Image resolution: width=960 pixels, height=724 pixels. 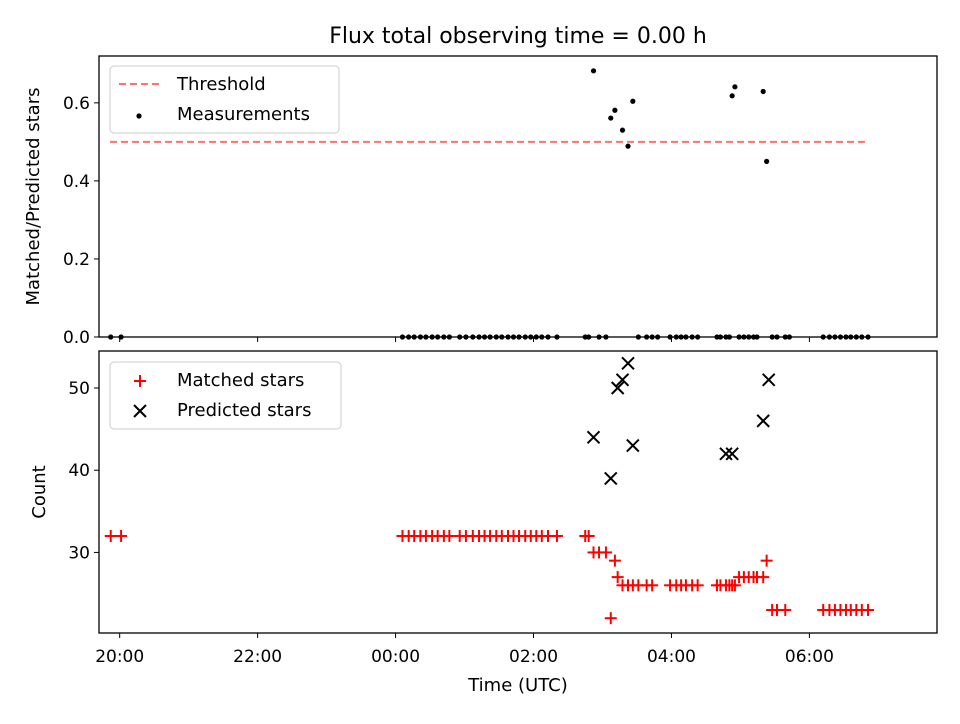 What do you see at coordinates (518, 36) in the screenshot?
I see `chart-title: Flux total observing time = 0.00 h` at bounding box center [518, 36].